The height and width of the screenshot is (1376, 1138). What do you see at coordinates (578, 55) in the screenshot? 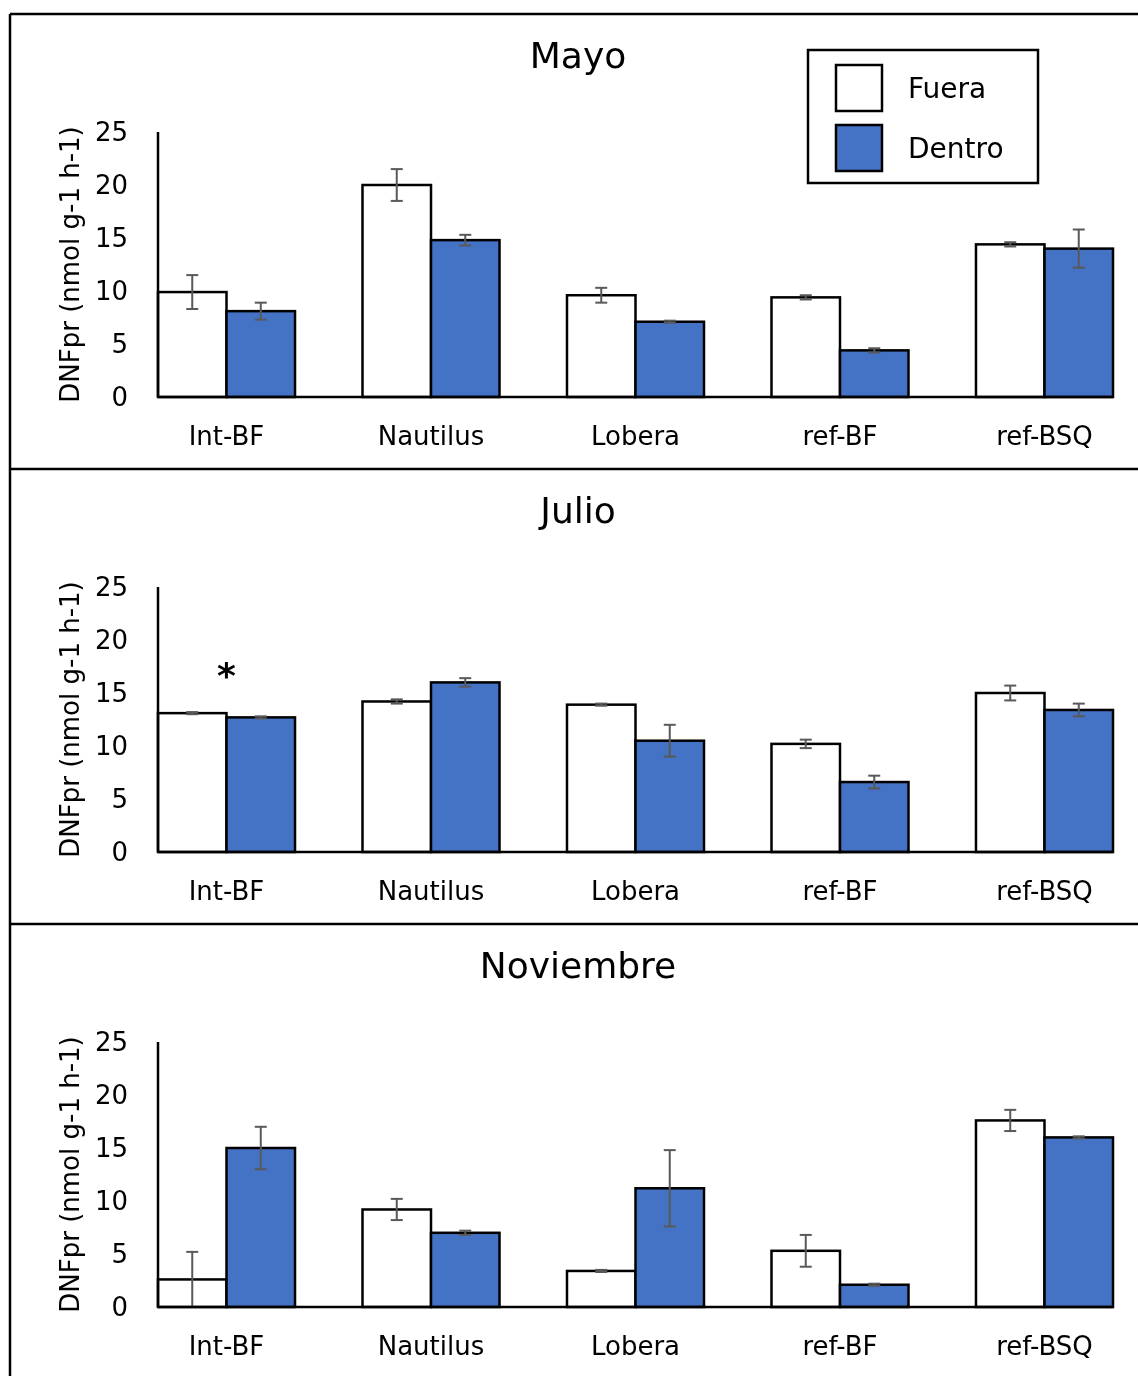
I see `chart-title: Mayo` at bounding box center [578, 55].